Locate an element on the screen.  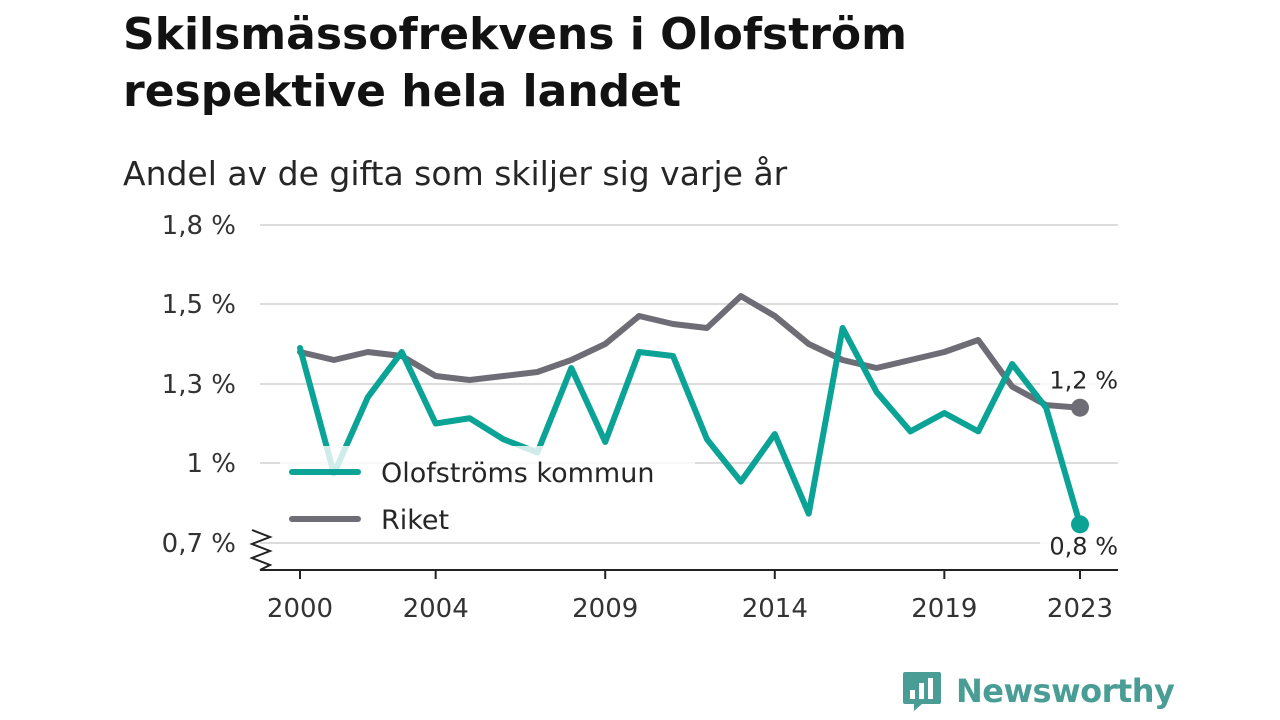
zigzag-icon is located at coordinates (261, 550).